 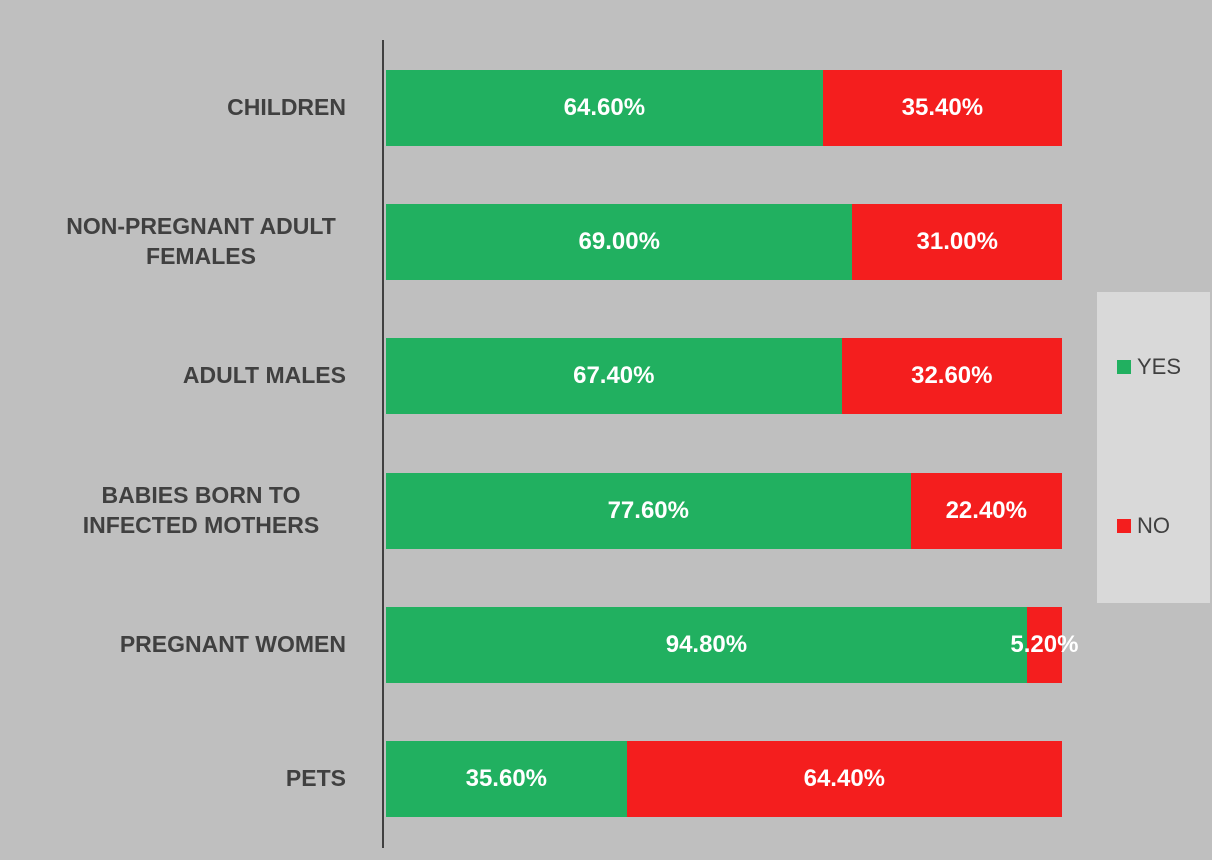 I want to click on category-text: NON-PREGNANT ADULT FEMALES, so click(x=201, y=241).